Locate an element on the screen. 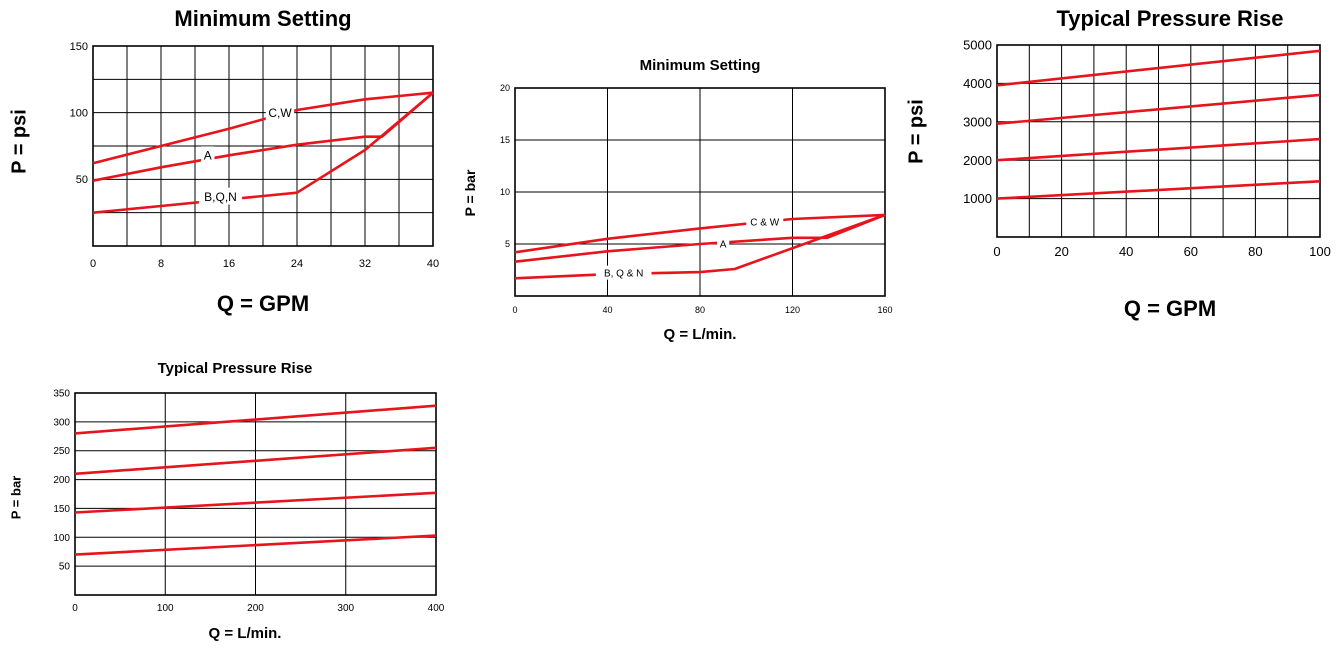 The image size is (1340, 650). y-tick-label: 350 is located at coordinates (61, 394).